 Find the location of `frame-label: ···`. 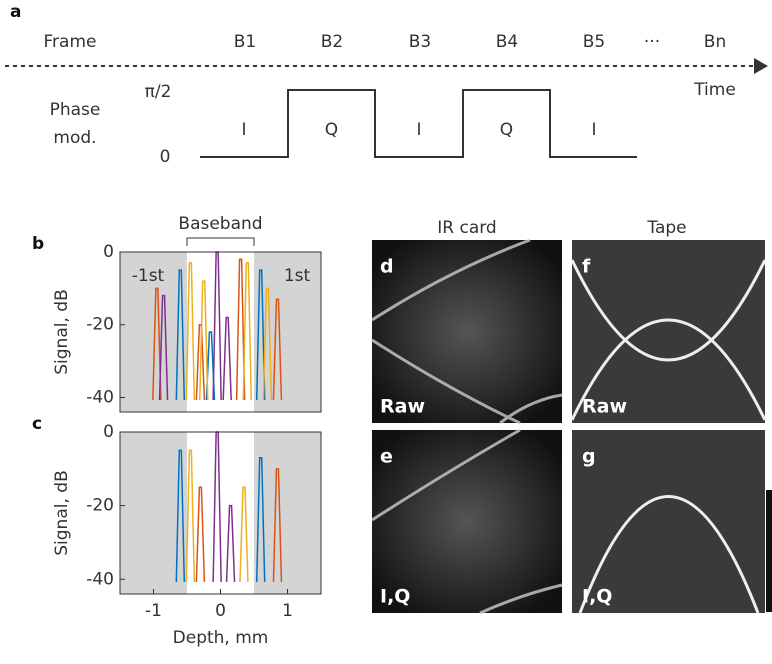

frame-label: ··· is located at coordinates (652, 42).